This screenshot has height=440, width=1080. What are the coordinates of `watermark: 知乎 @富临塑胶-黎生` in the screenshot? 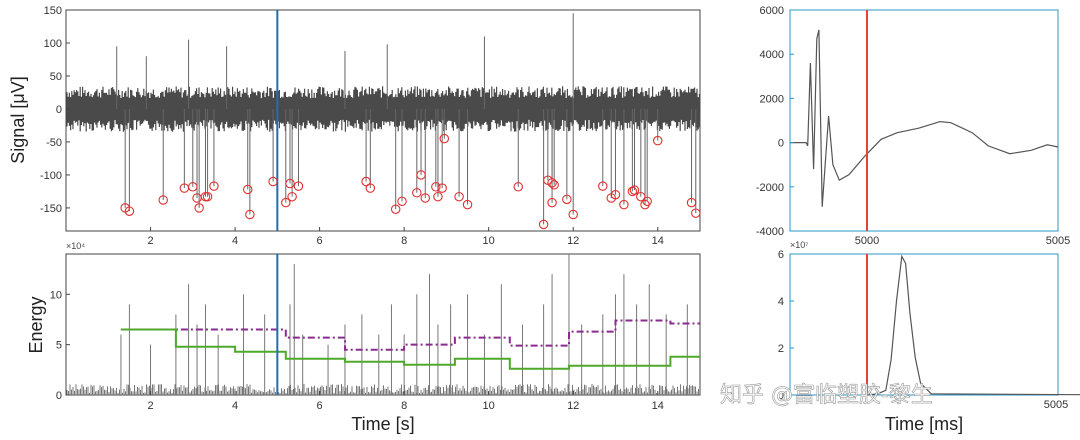 It's located at (826, 395).